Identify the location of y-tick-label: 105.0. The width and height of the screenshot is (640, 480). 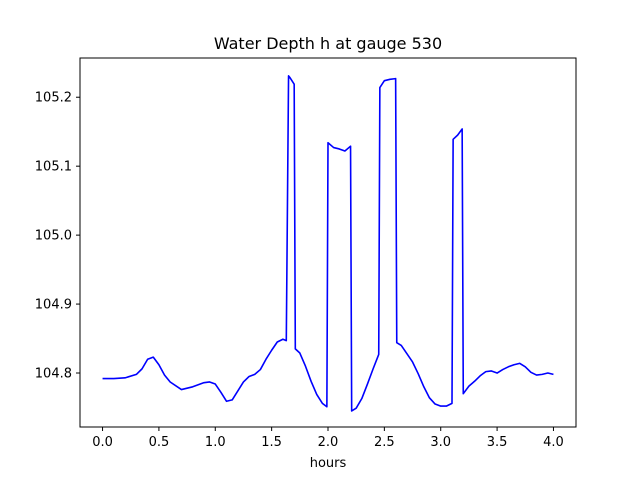
(53, 236).